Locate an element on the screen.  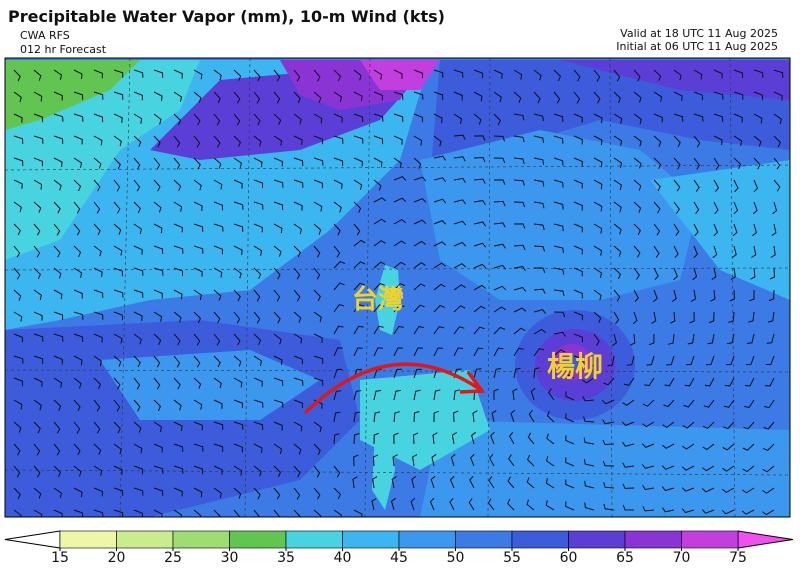
colorbar-tick-label: 50 is located at coordinates (456, 558).